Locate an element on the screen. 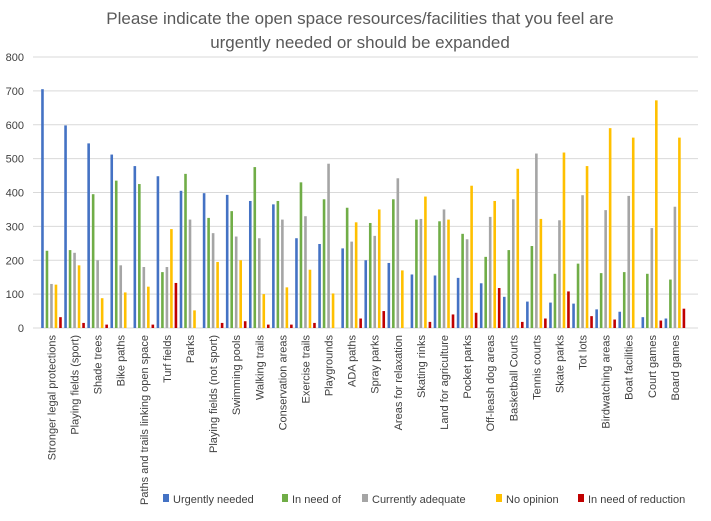  x-tick-label: Swimming pools is located at coordinates (237, 375).